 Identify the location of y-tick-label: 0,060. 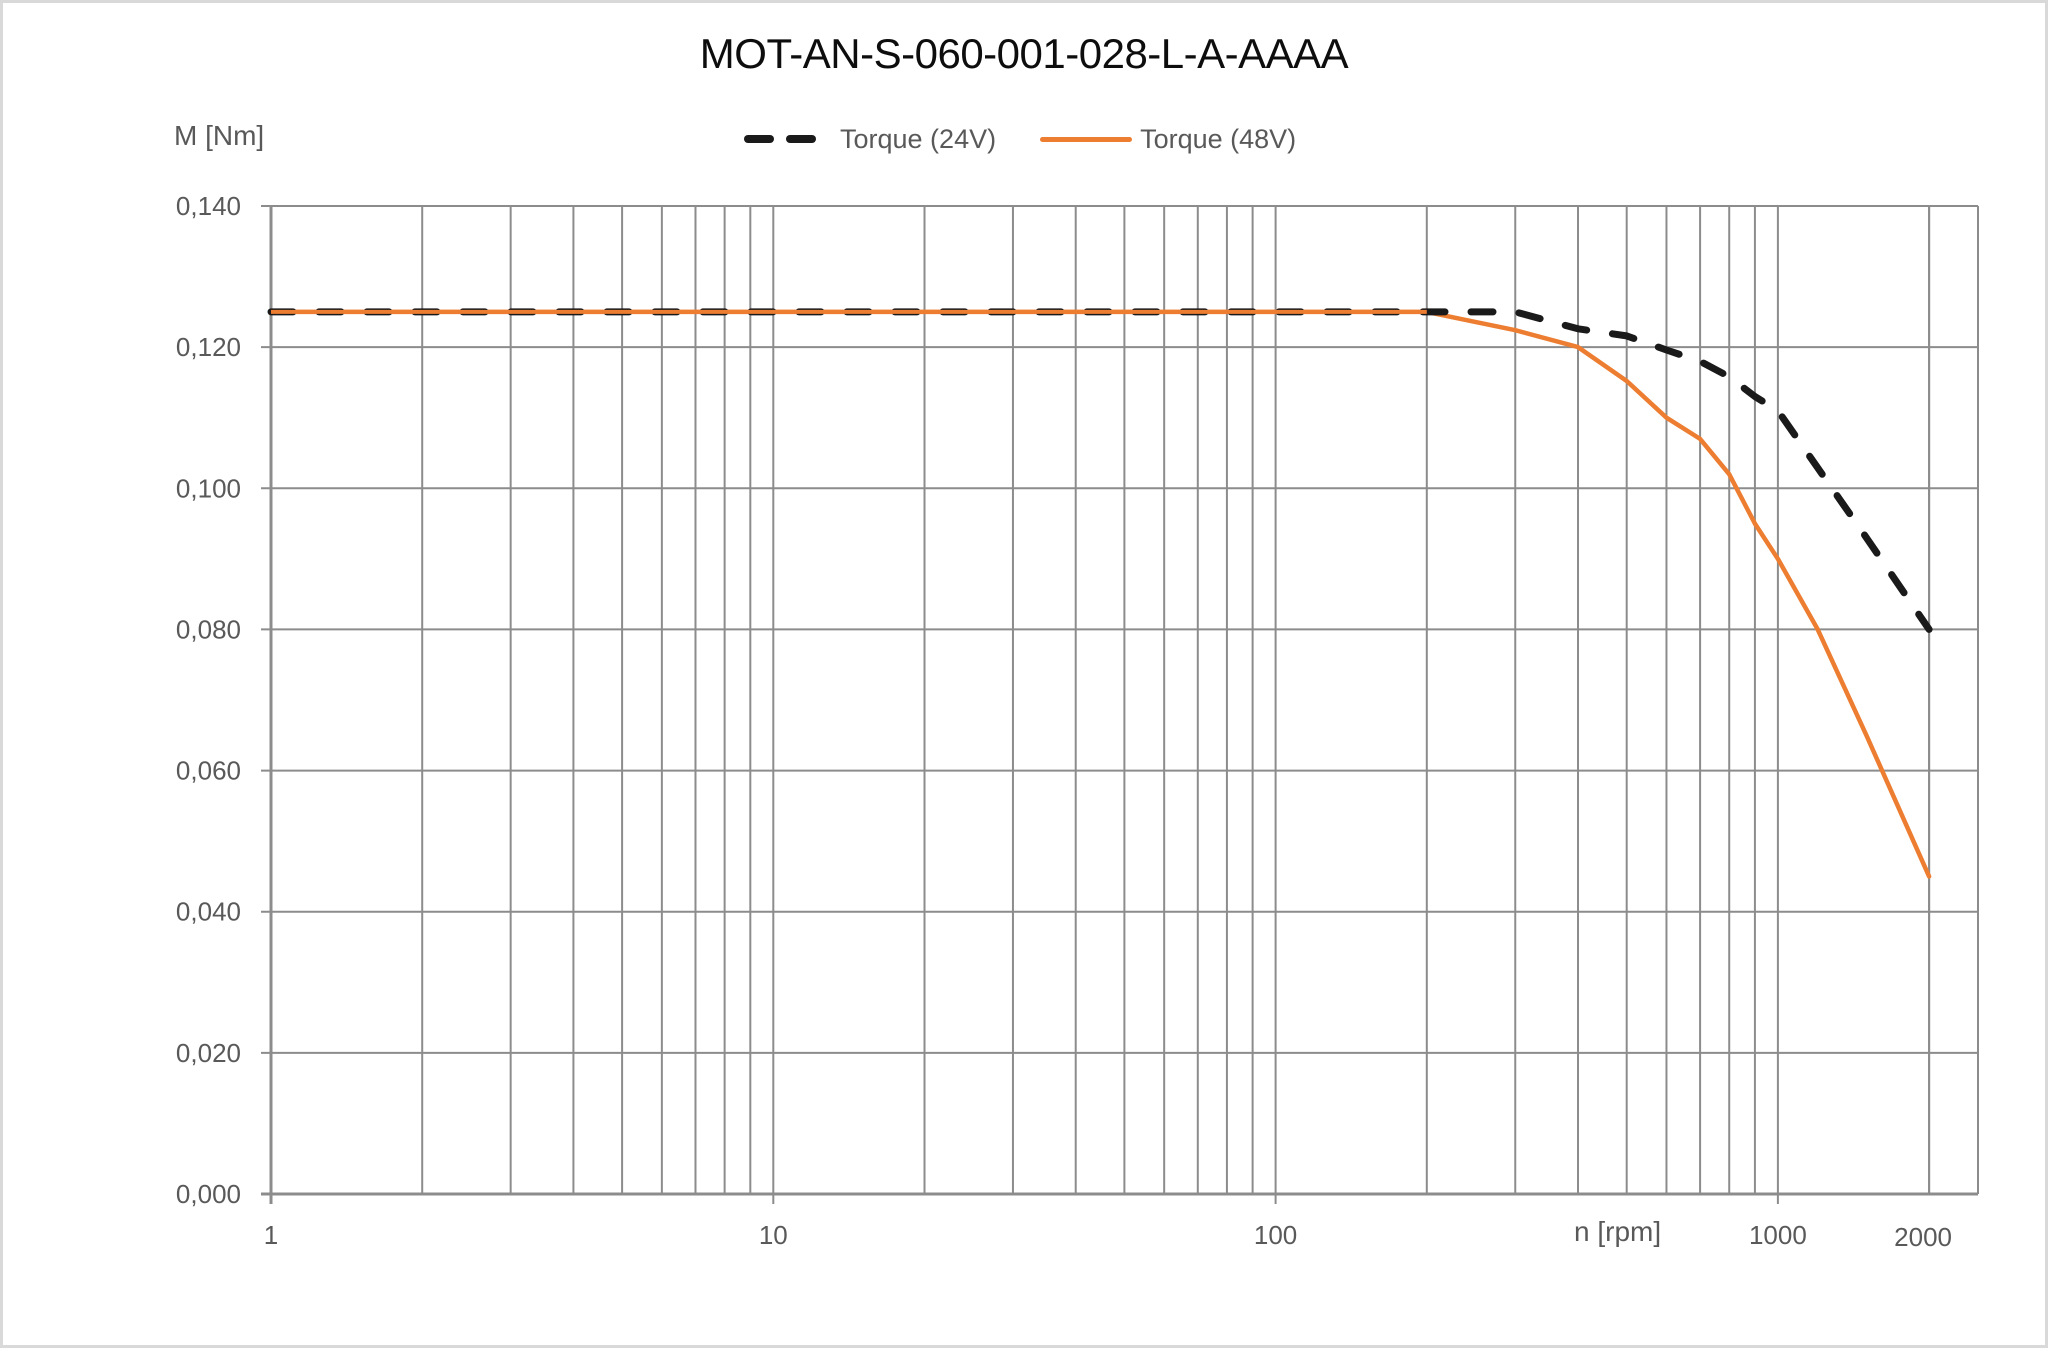
(208, 771).